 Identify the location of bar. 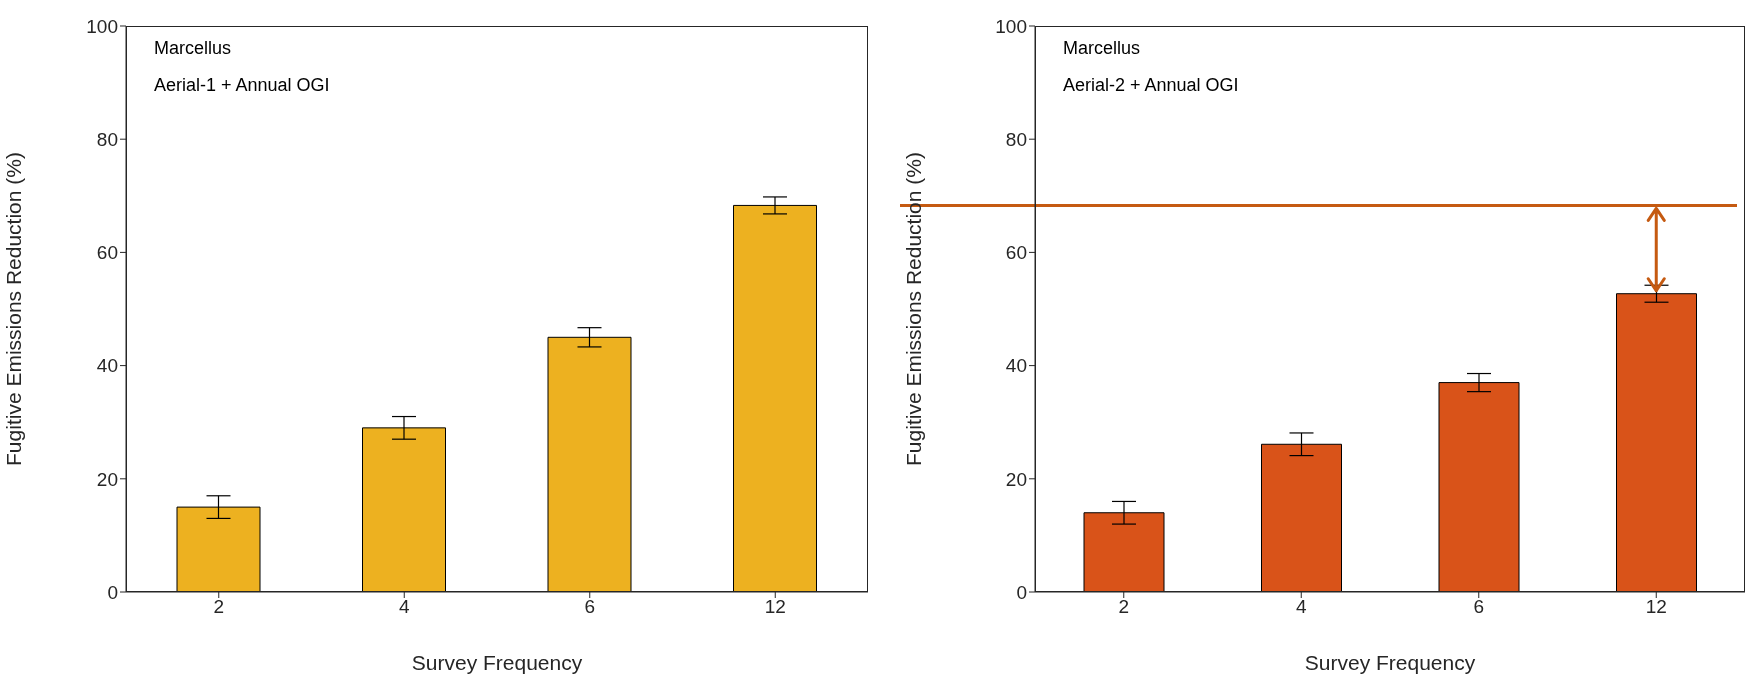
(1656, 442).